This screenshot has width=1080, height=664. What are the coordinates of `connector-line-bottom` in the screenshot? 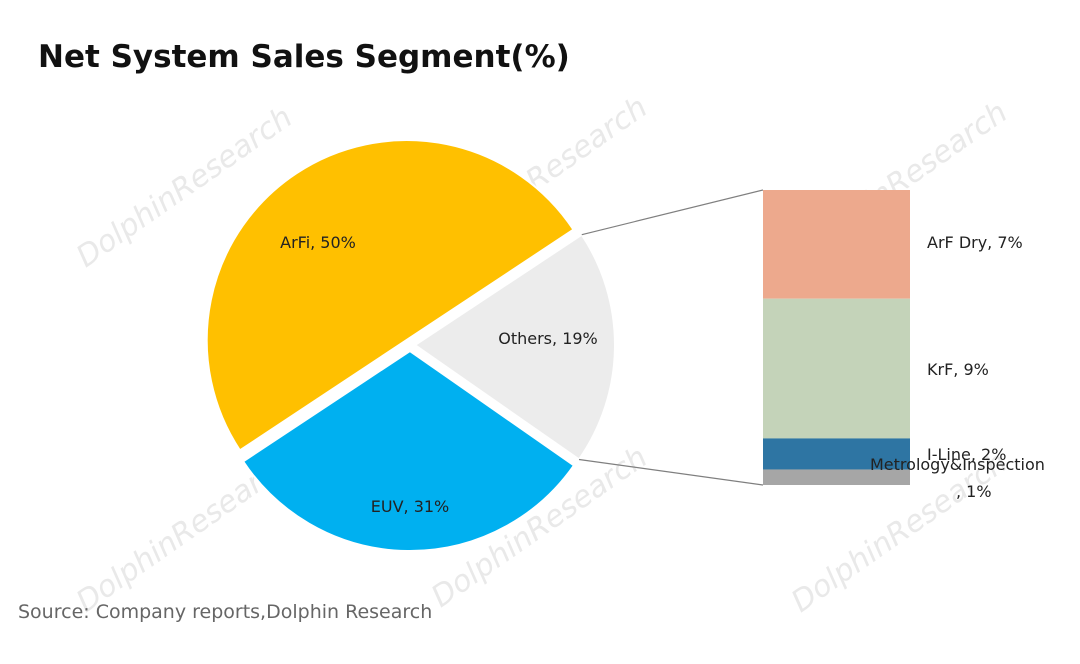 It's located at (671, 472).